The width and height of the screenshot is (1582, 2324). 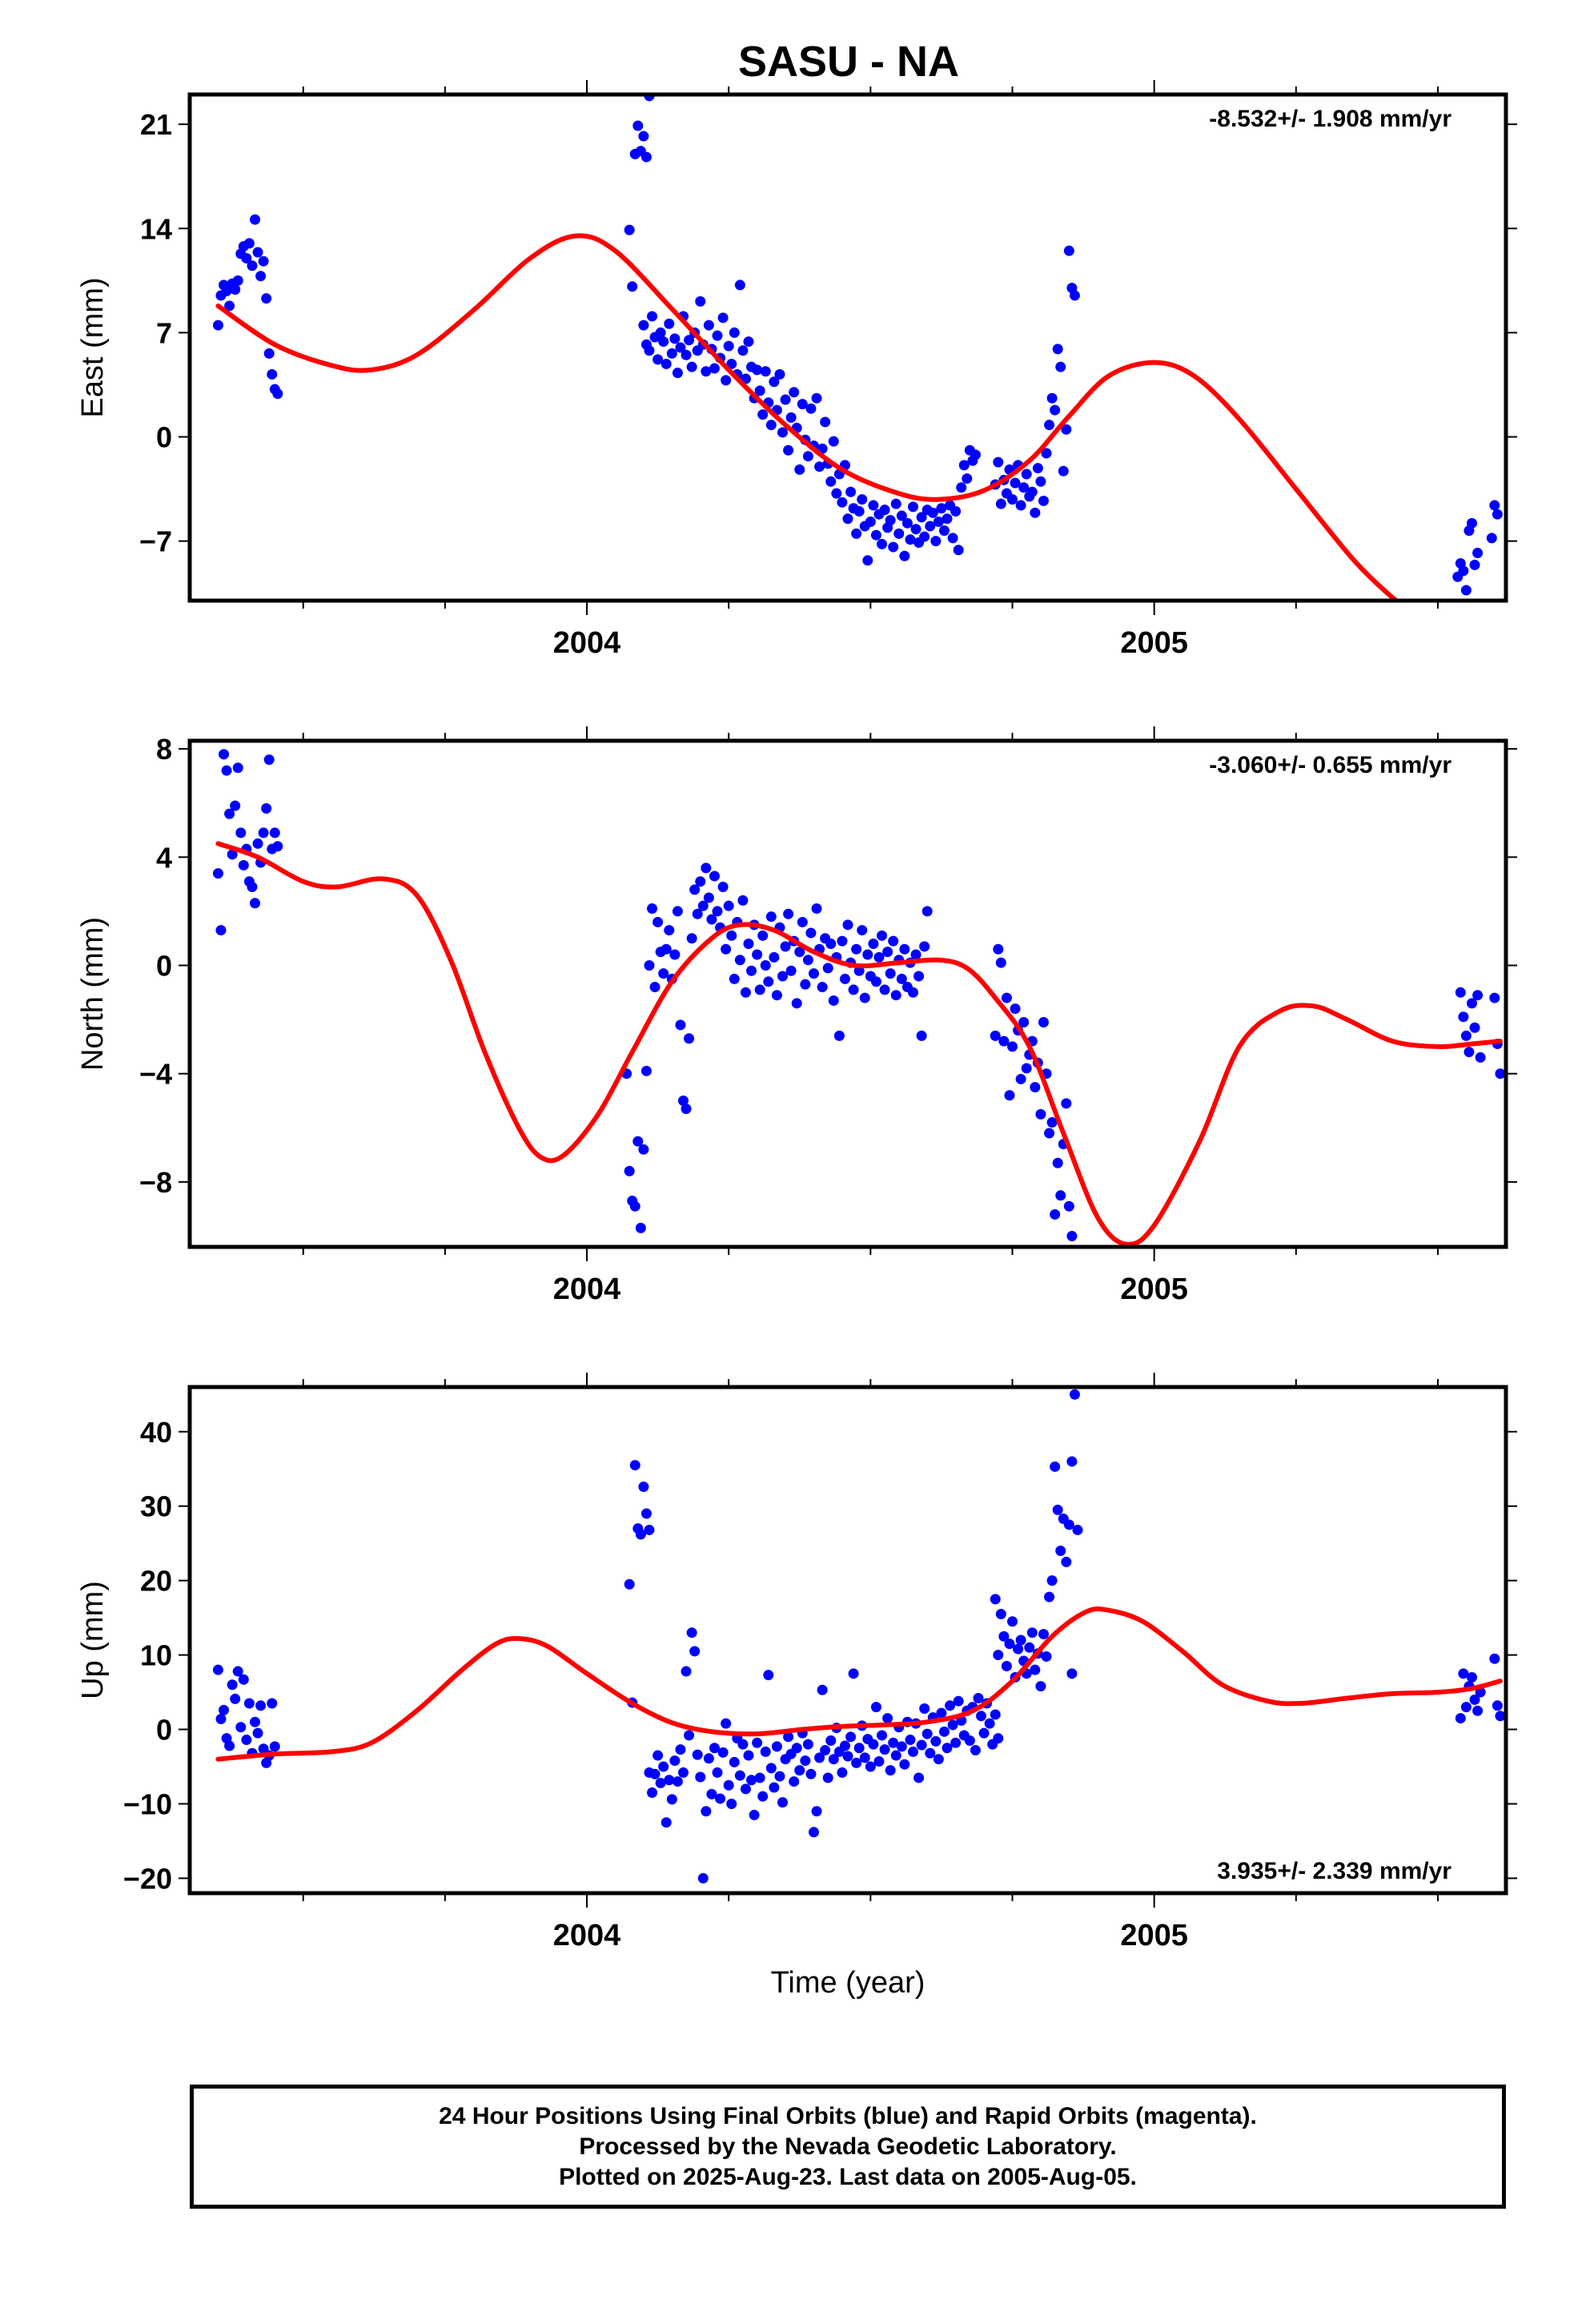 I want to click on fit-curve, so click(x=859, y=1044).